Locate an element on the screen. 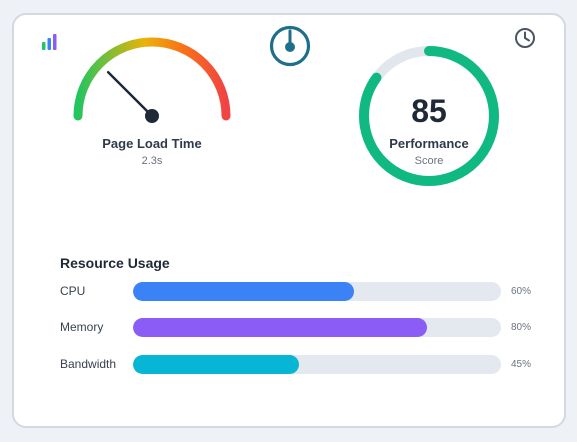 The height and width of the screenshot is (442, 577). resource-percent: 45% is located at coordinates (521, 364).